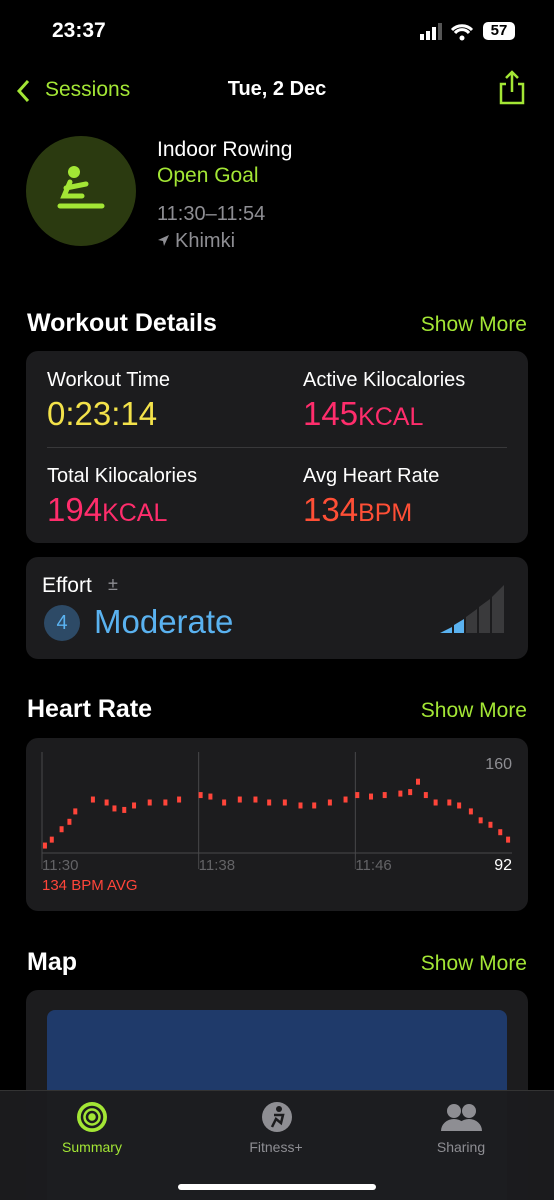  What do you see at coordinates (75, 509) in the screenshot?
I see `metric-value: 194` at bounding box center [75, 509].